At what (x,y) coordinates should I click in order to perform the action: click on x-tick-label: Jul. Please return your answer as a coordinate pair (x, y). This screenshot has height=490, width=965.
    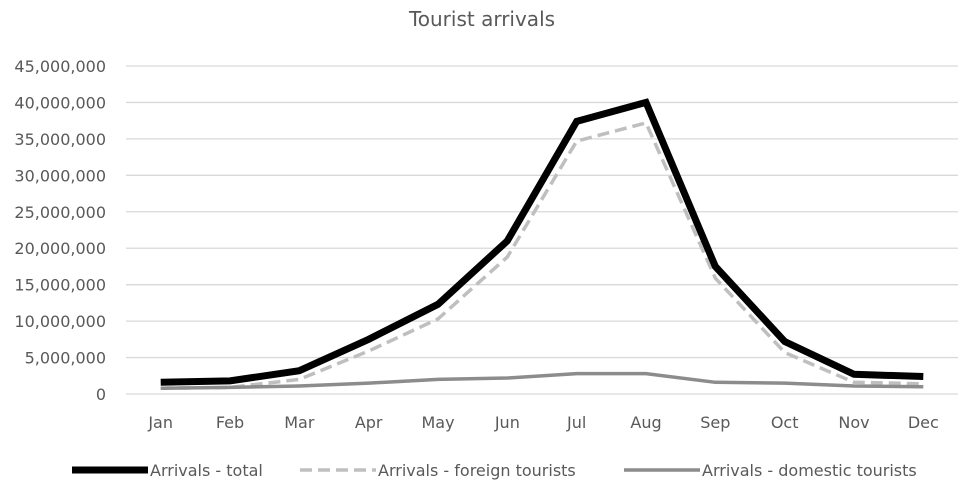
    Looking at the image, I should click on (576, 422).